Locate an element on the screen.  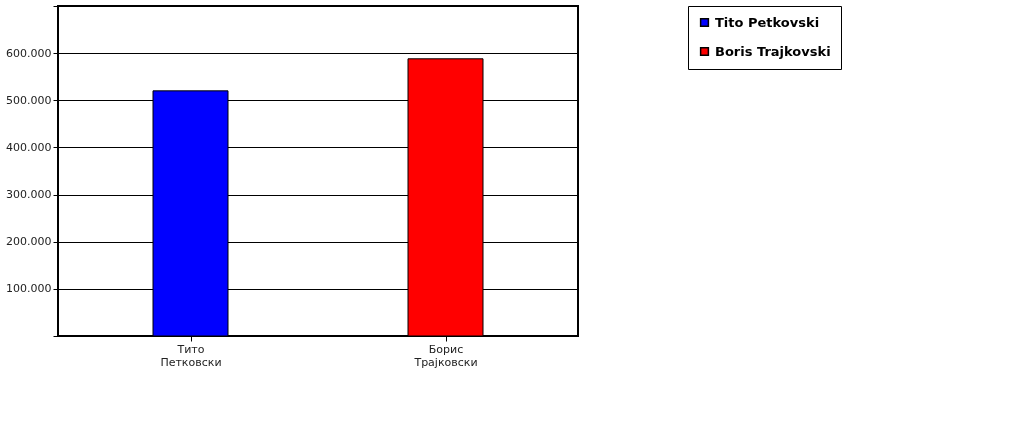
x-tick-label: Тито Петковски is located at coordinates (191, 355).